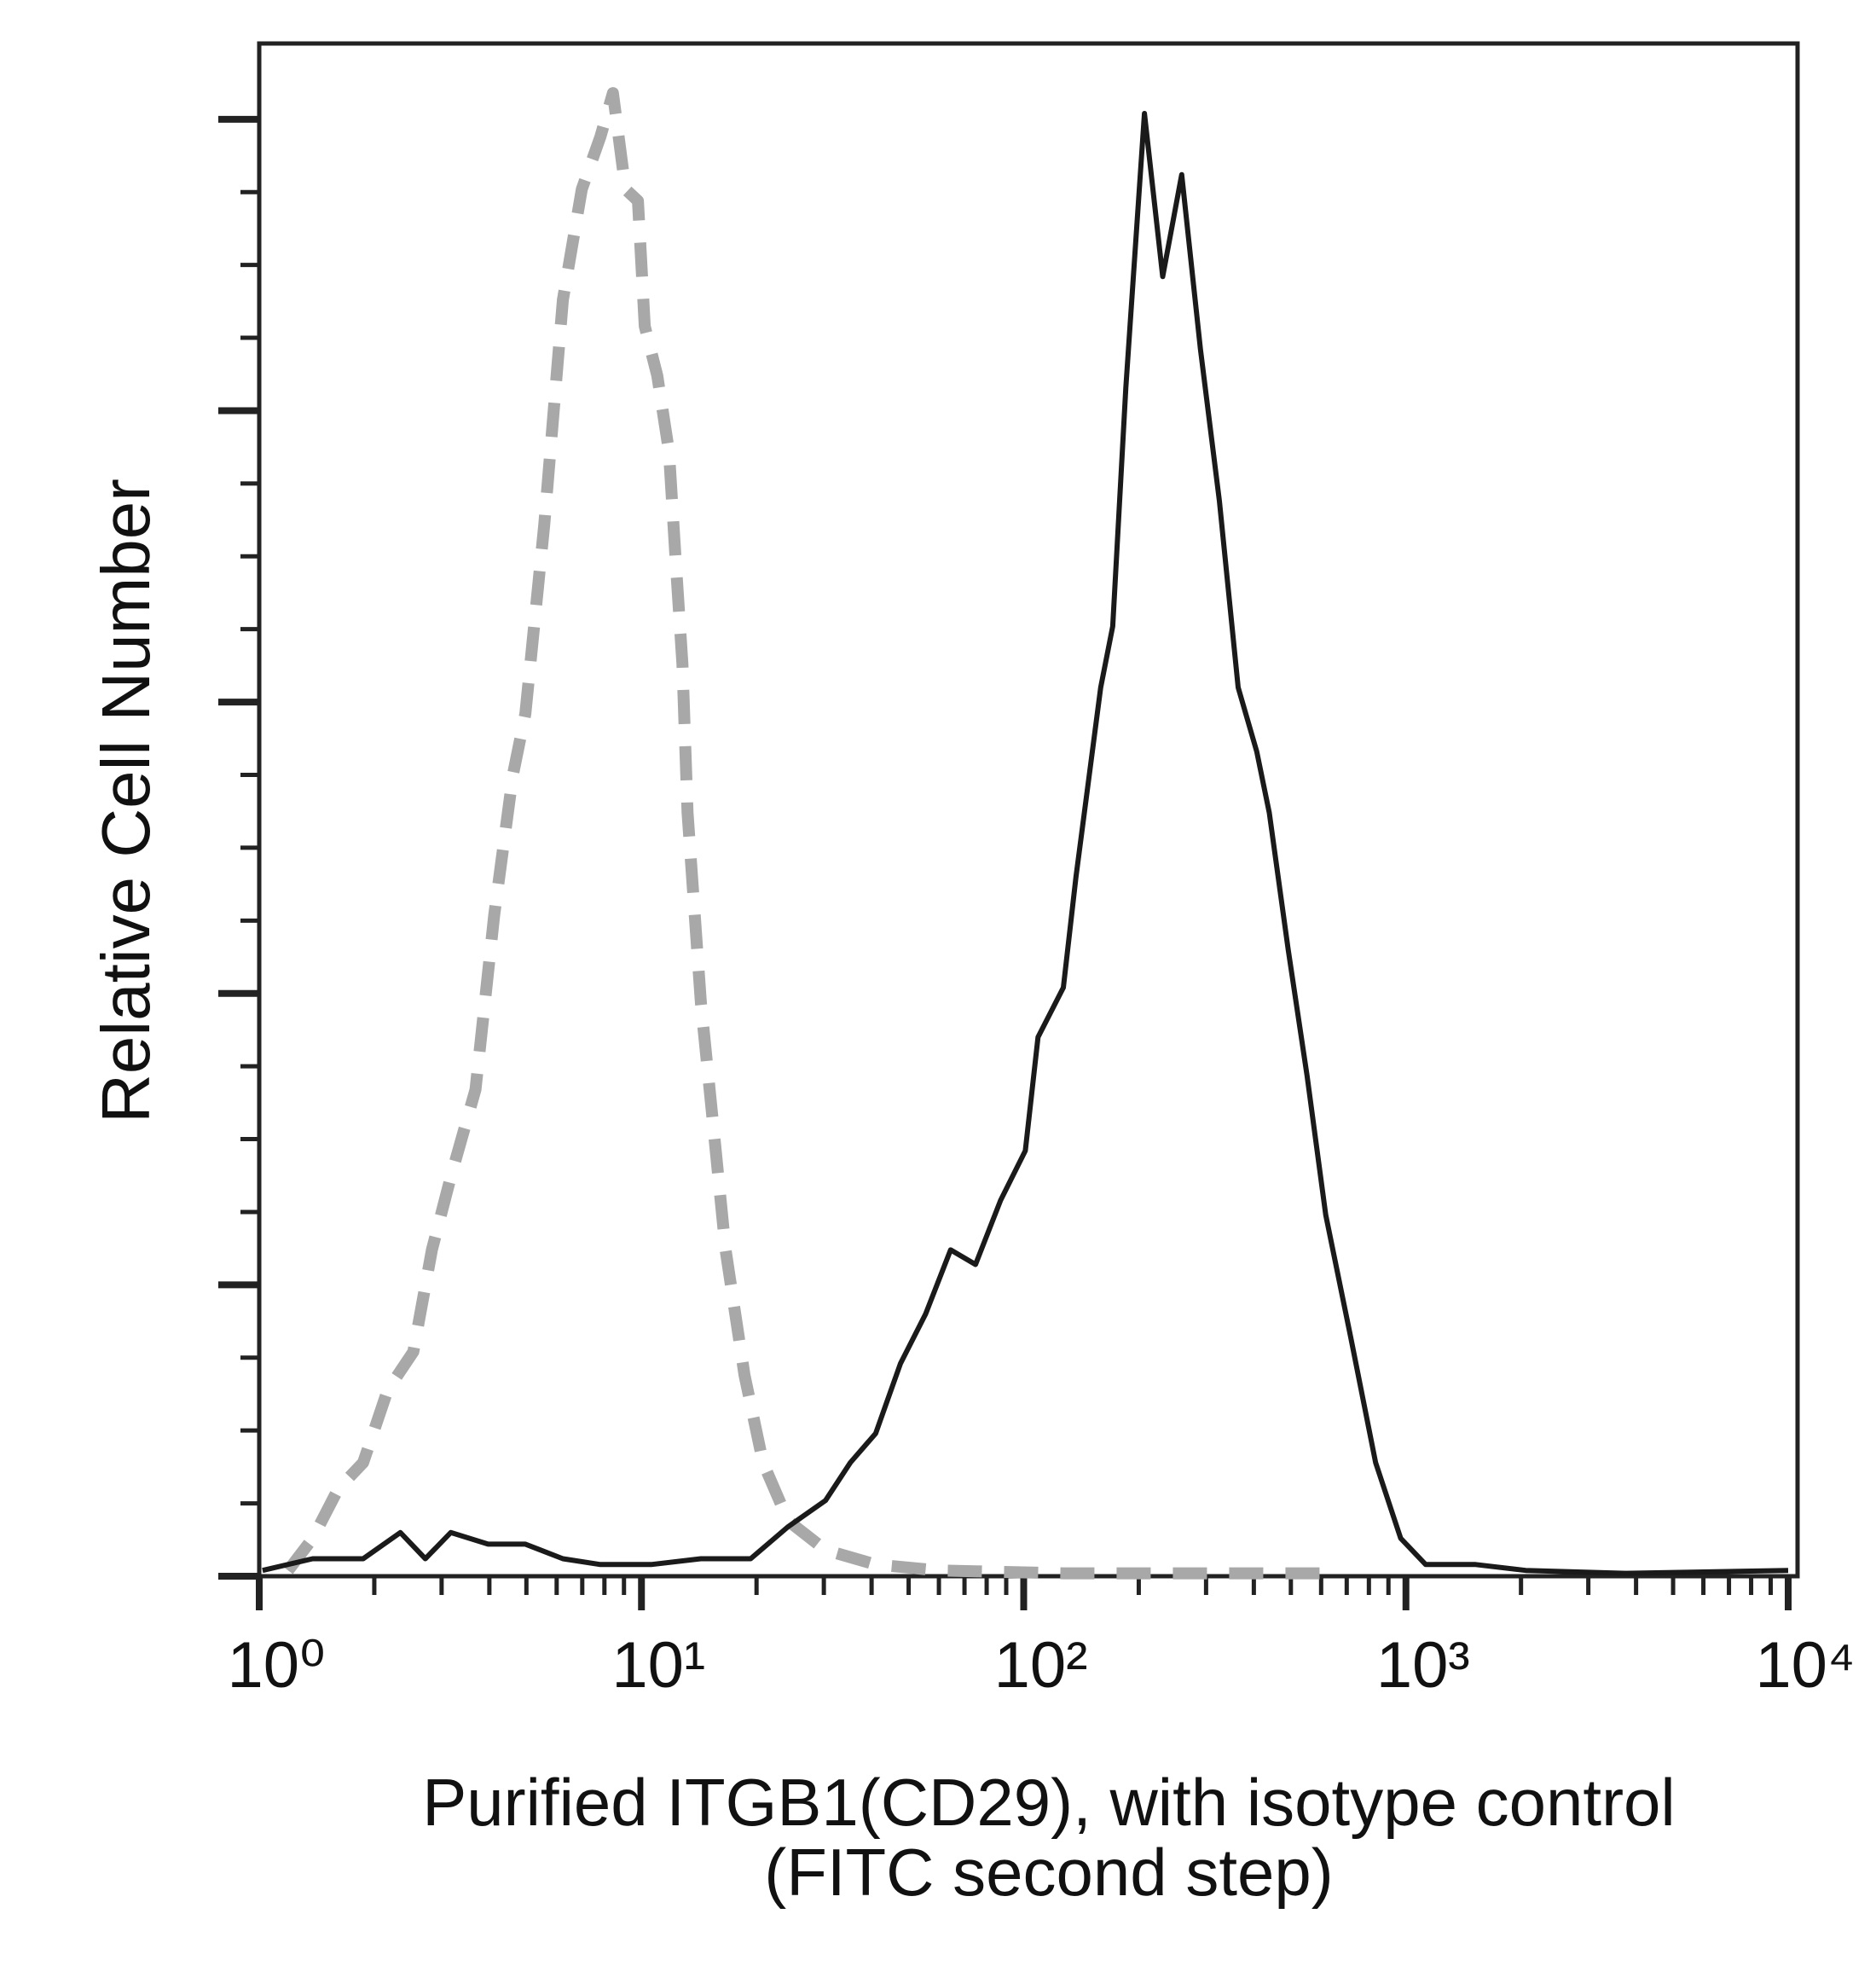 The image size is (1876, 1966). Describe the element at coordinates (1041, 1666) in the screenshot. I see `x-tick-label: 10²` at that location.